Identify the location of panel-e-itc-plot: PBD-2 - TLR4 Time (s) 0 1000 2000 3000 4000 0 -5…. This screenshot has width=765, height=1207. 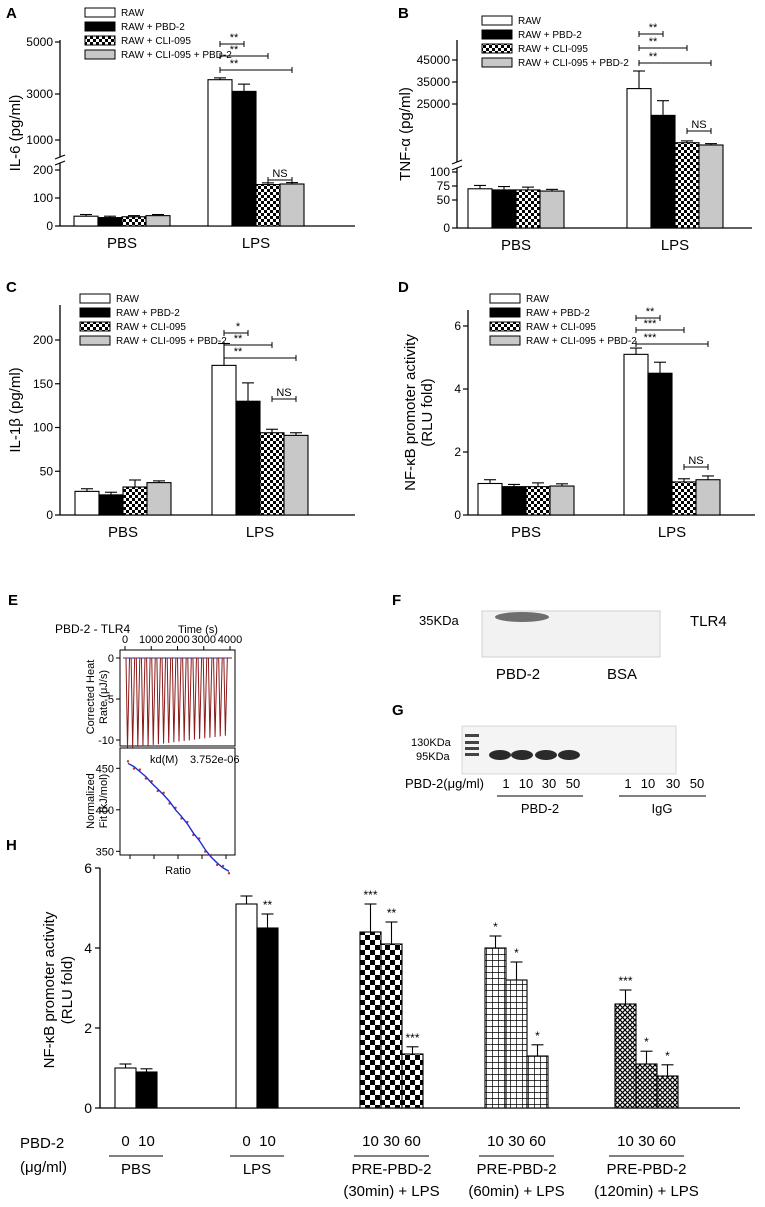
(148, 749).